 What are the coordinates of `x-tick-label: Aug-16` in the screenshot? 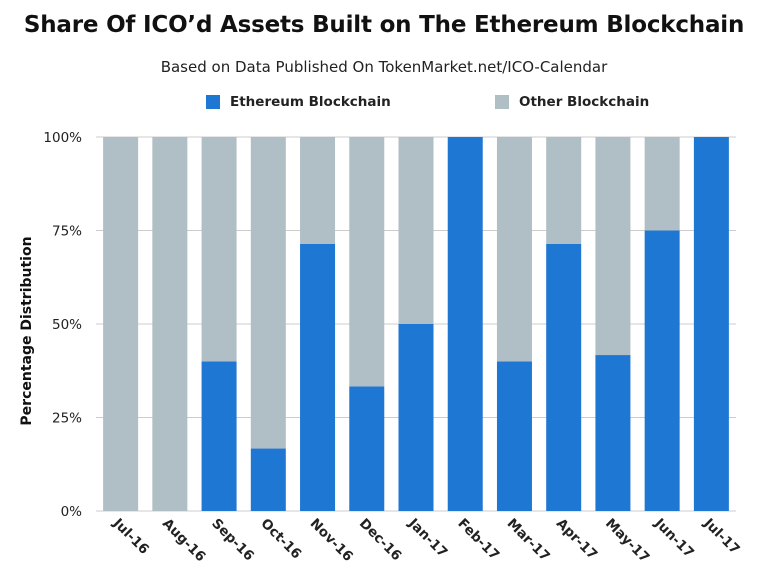 It's located at (184, 541).